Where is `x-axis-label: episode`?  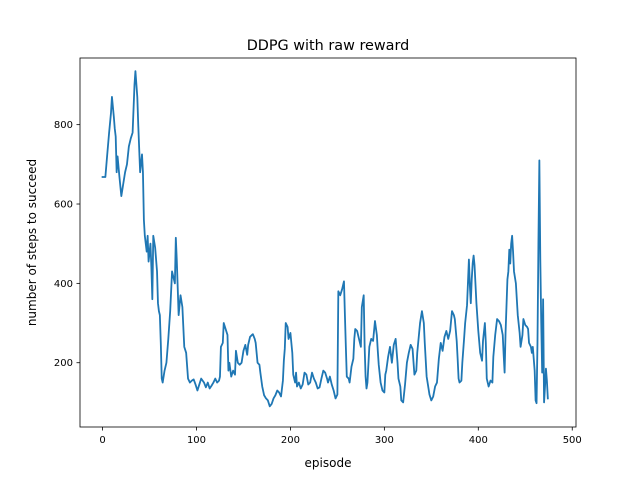
x-axis-label: episode is located at coordinates (328, 463).